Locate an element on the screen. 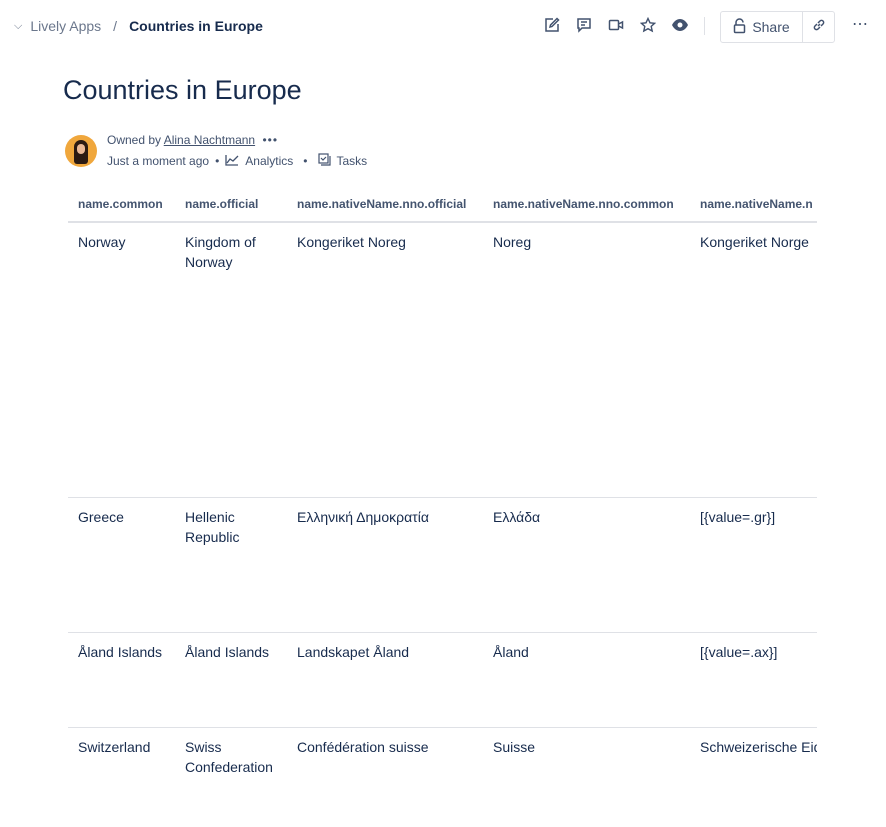 Image resolution: width=886 pixels, height=827 pixels. table-cell: Landskapet Åland is located at coordinates (385, 680).